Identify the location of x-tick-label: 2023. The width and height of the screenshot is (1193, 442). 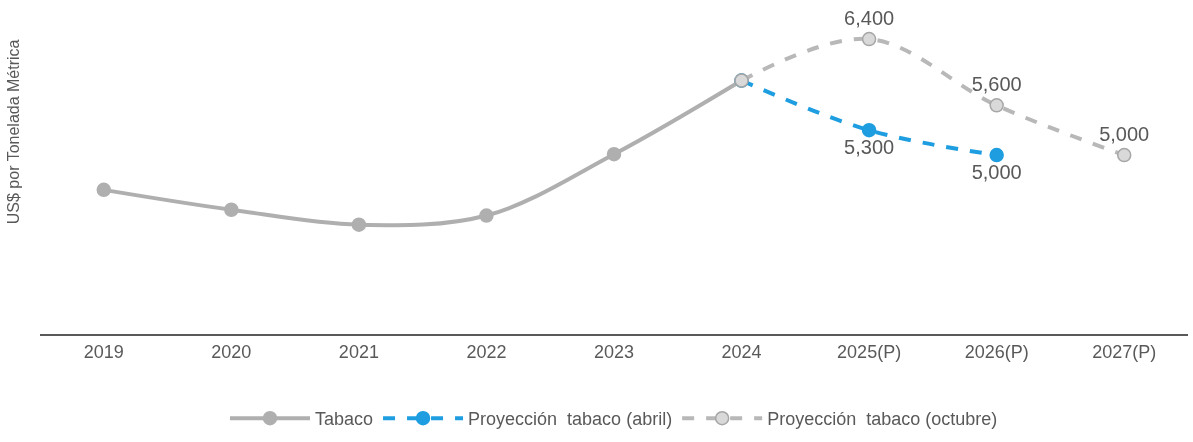
(614, 351).